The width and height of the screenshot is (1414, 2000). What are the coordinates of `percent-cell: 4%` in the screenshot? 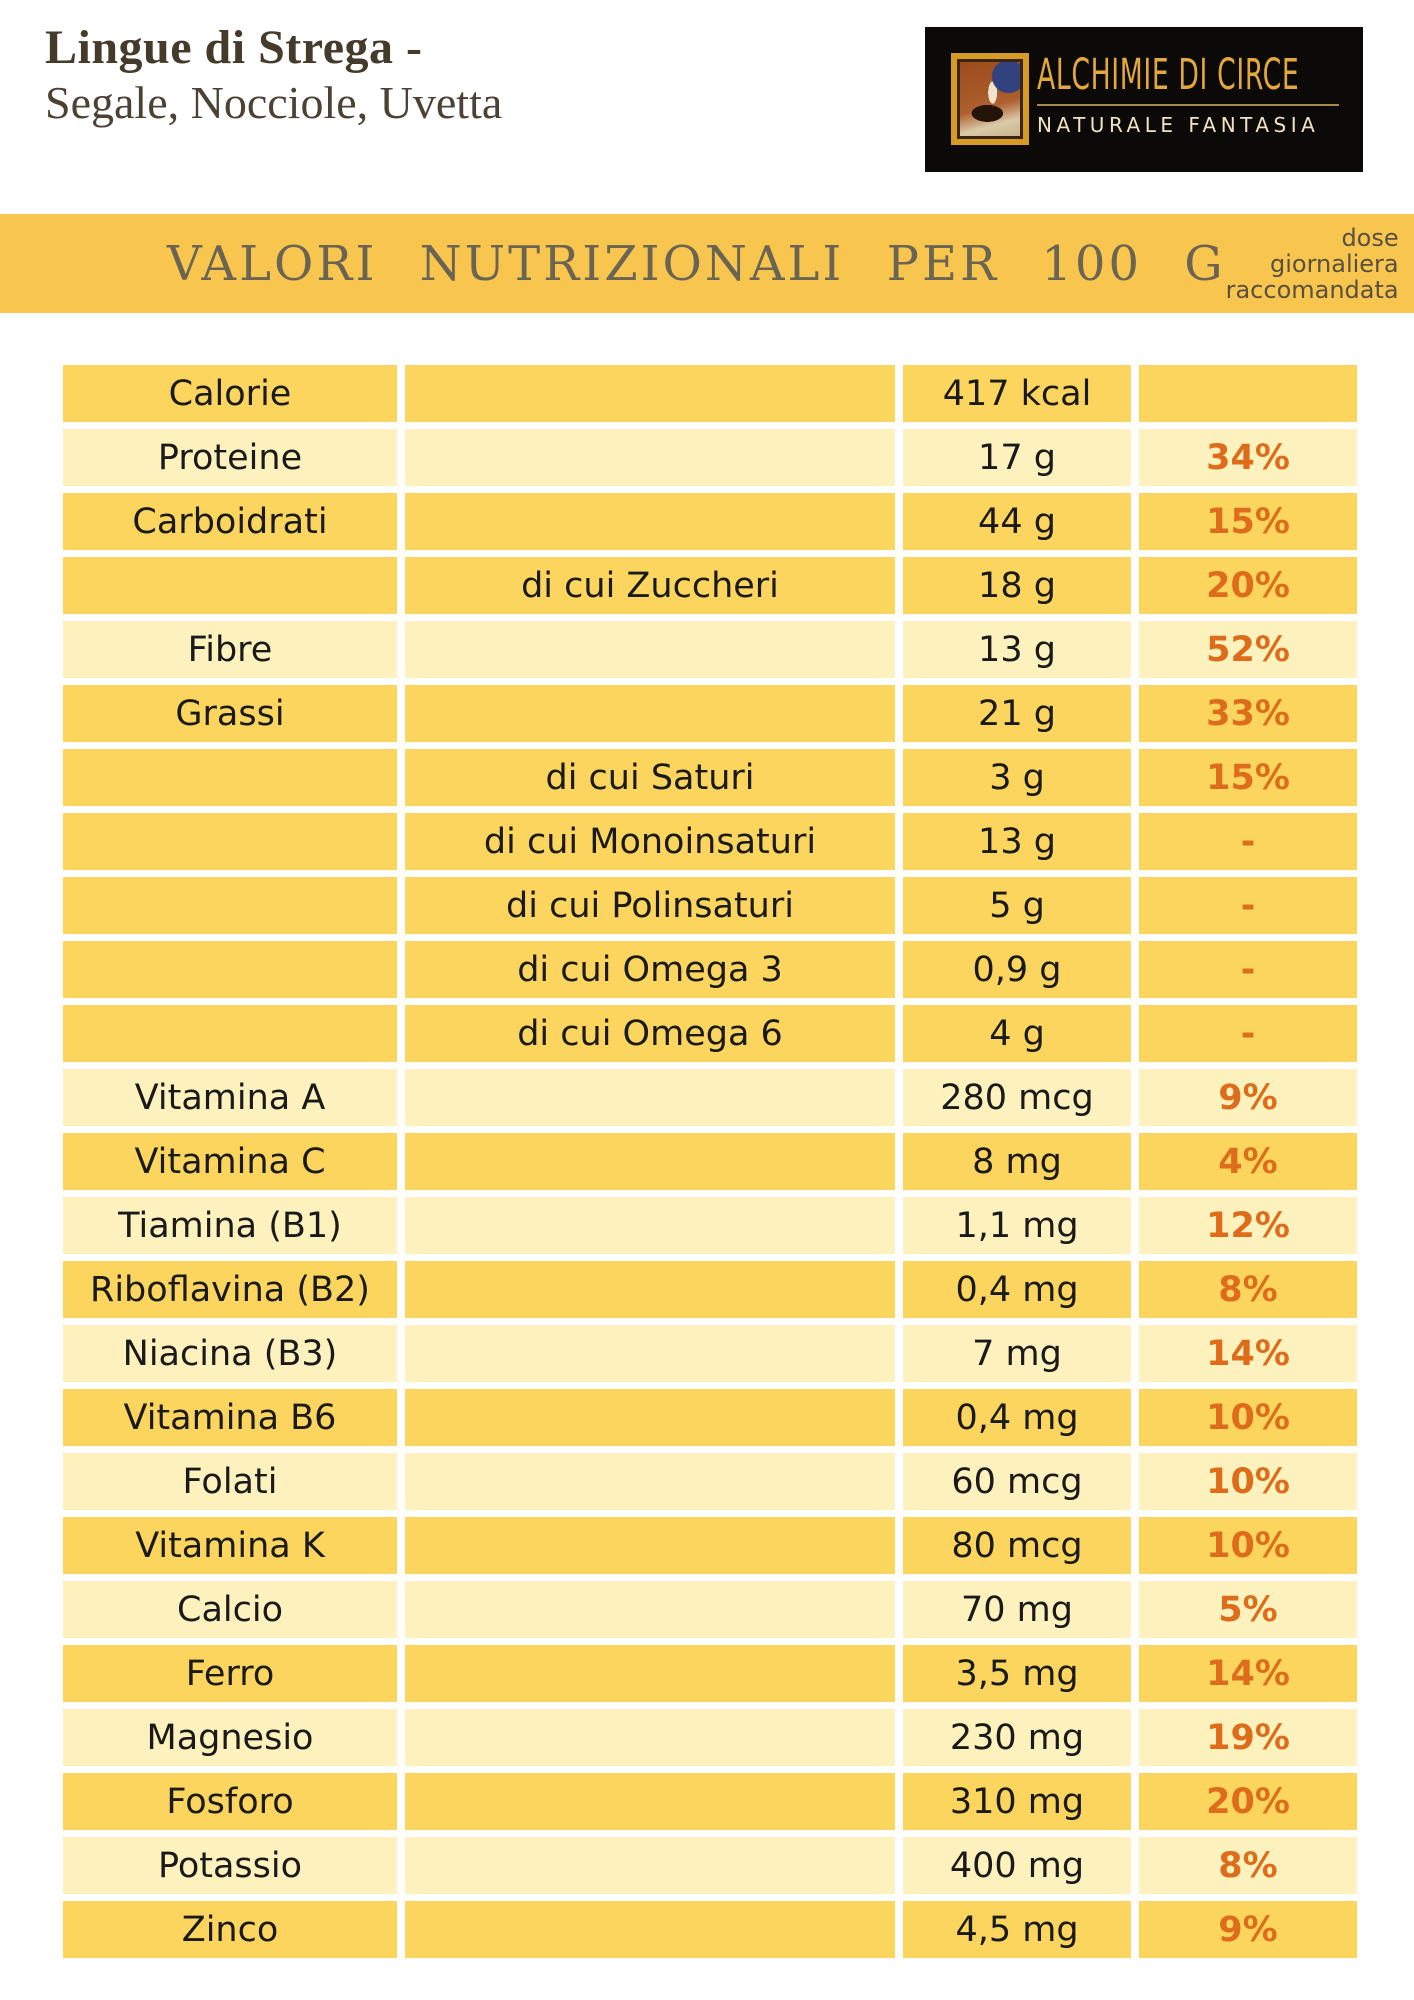 It's located at (1248, 1161).